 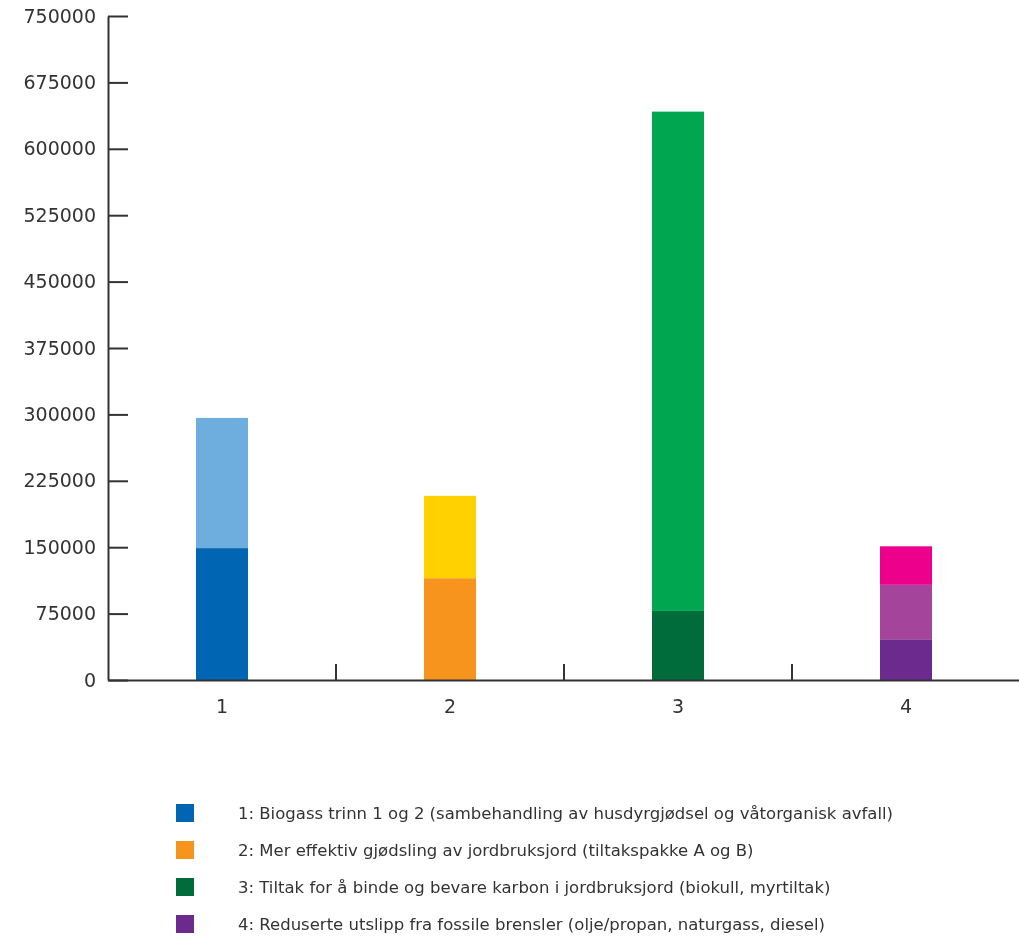 I want to click on y-tick-label: 300000, so click(x=59, y=413).